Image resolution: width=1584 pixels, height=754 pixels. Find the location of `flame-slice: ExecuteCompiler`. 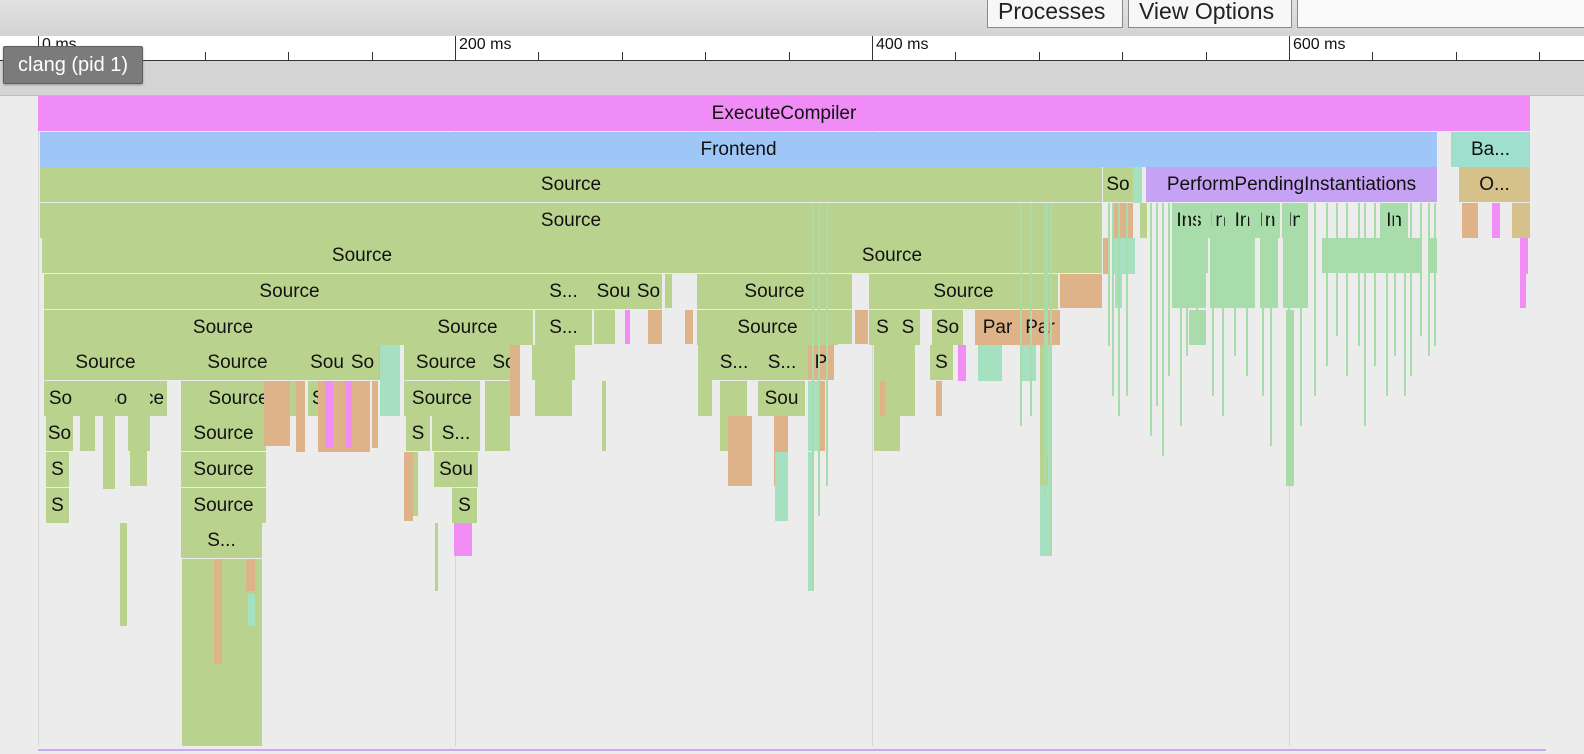

flame-slice: ExecuteCompiler is located at coordinates (784, 113).